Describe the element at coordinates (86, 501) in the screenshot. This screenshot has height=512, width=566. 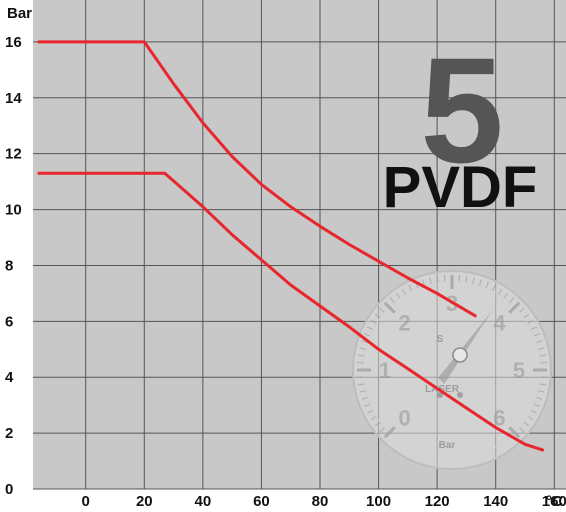
I see `x-tick-label: 0` at that location.